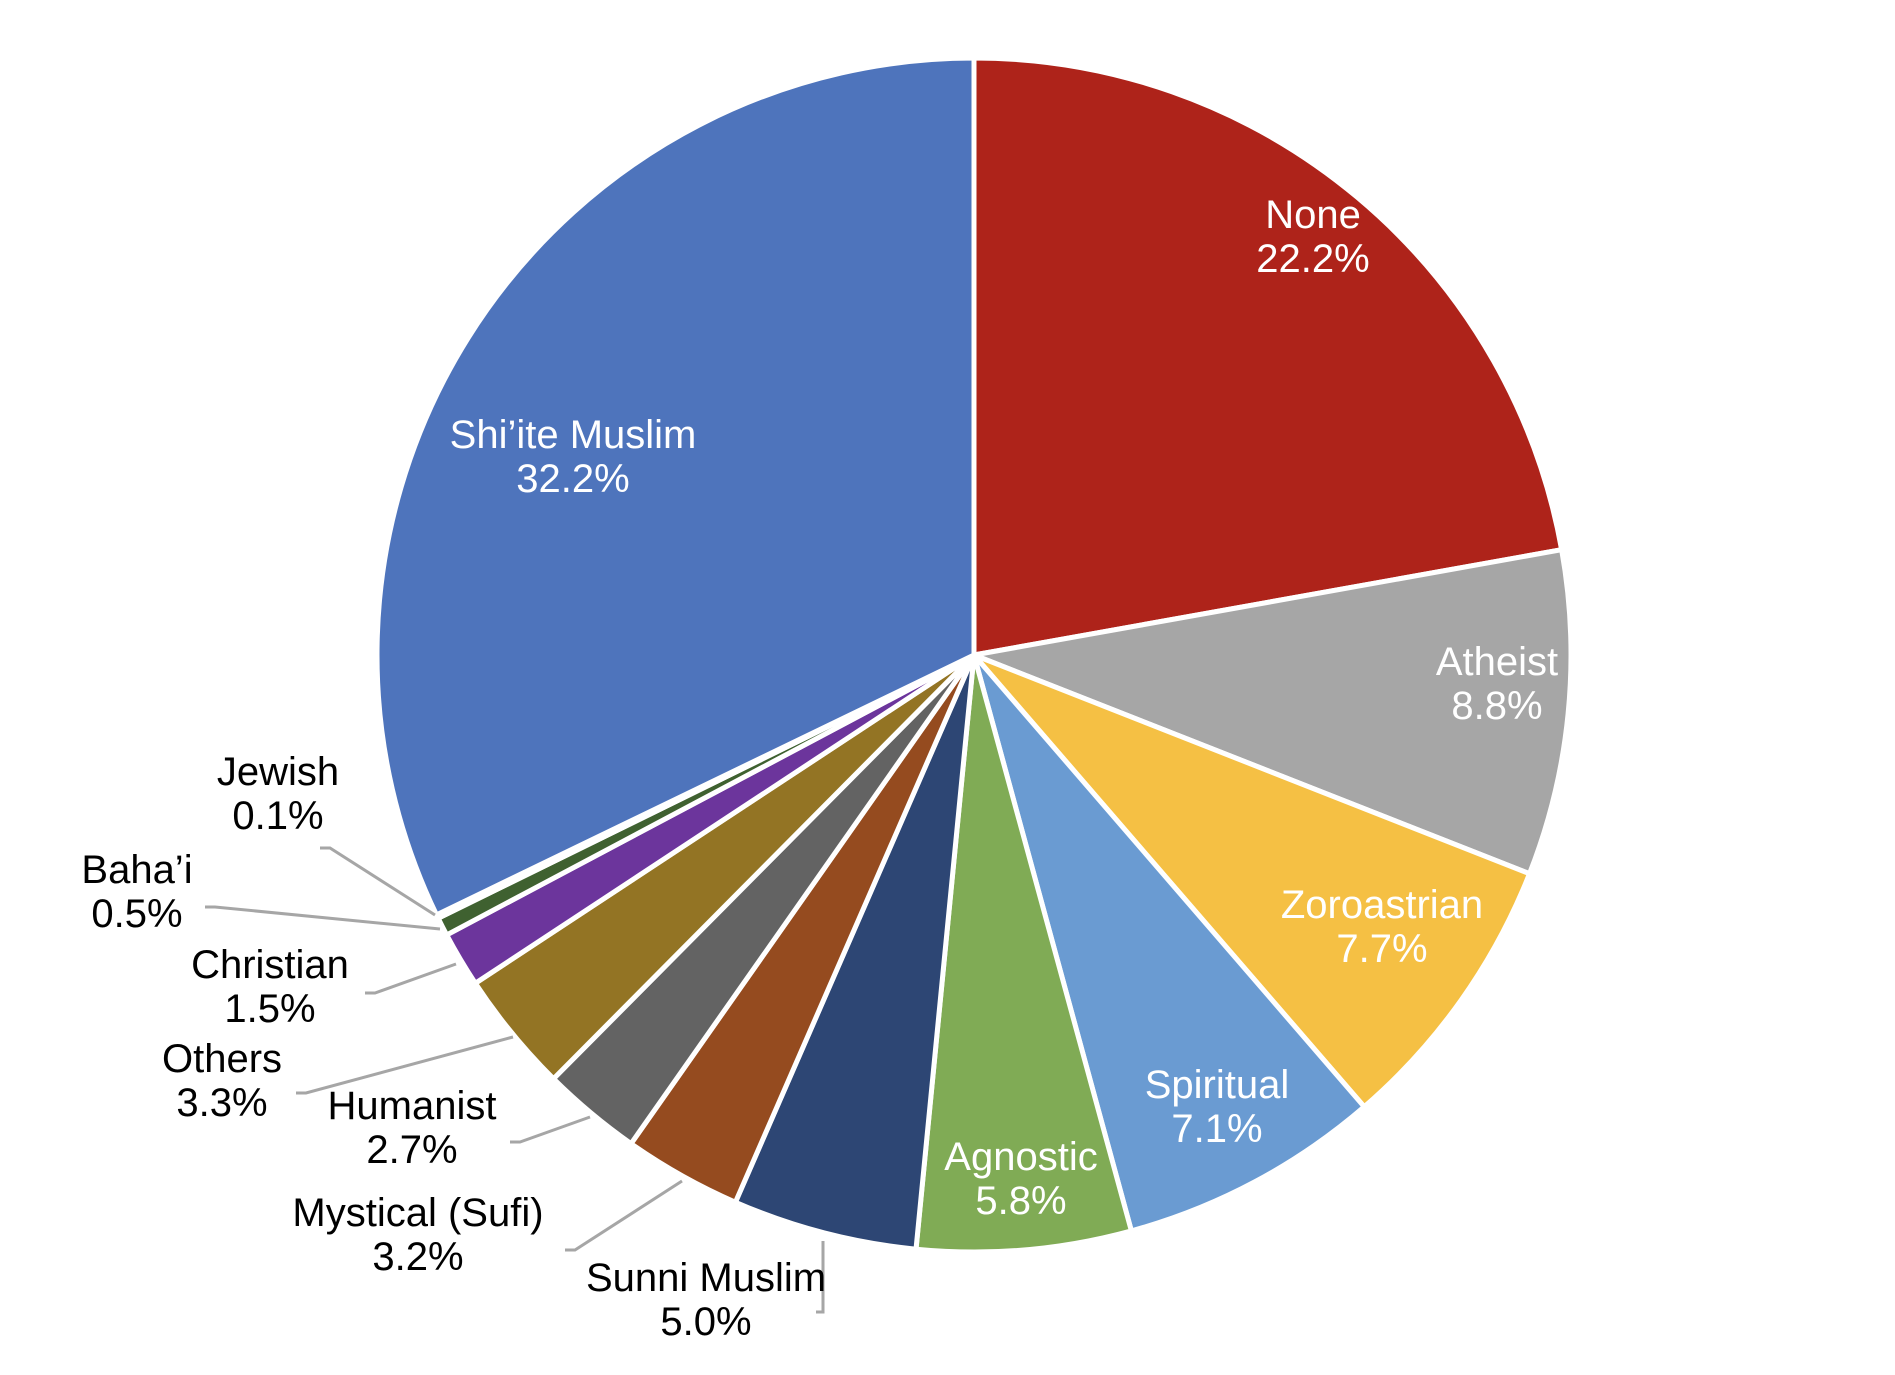  Describe the element at coordinates (1268, 356) in the screenshot. I see `pie-slice-none` at that location.